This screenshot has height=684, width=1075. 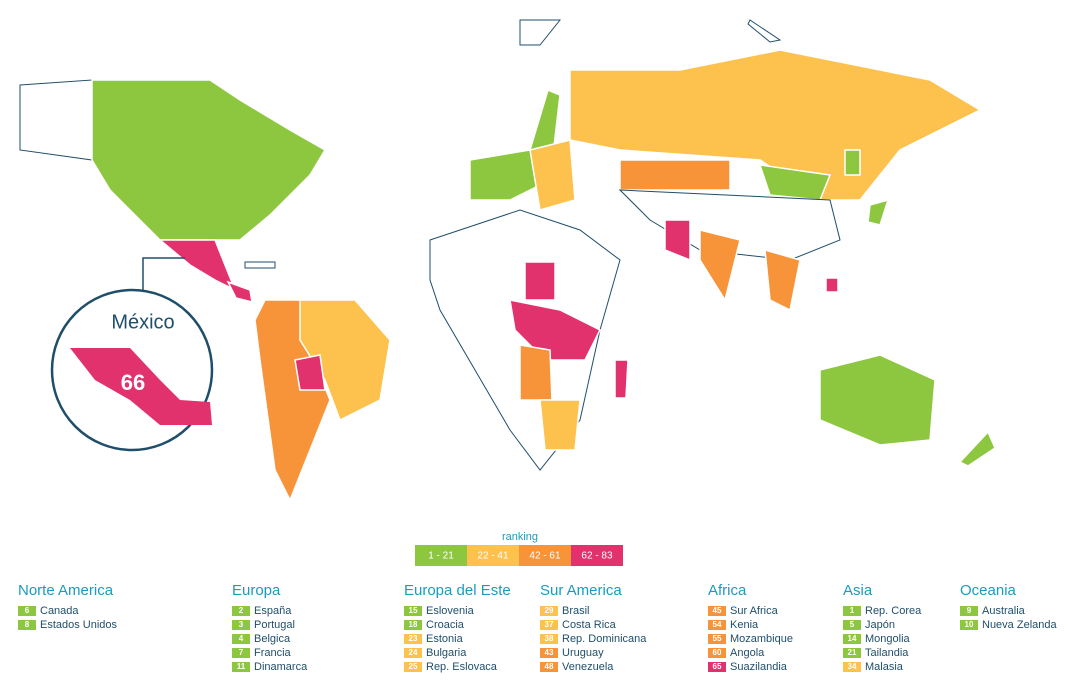 I want to click on region-title: Norte America, so click(x=66, y=590).